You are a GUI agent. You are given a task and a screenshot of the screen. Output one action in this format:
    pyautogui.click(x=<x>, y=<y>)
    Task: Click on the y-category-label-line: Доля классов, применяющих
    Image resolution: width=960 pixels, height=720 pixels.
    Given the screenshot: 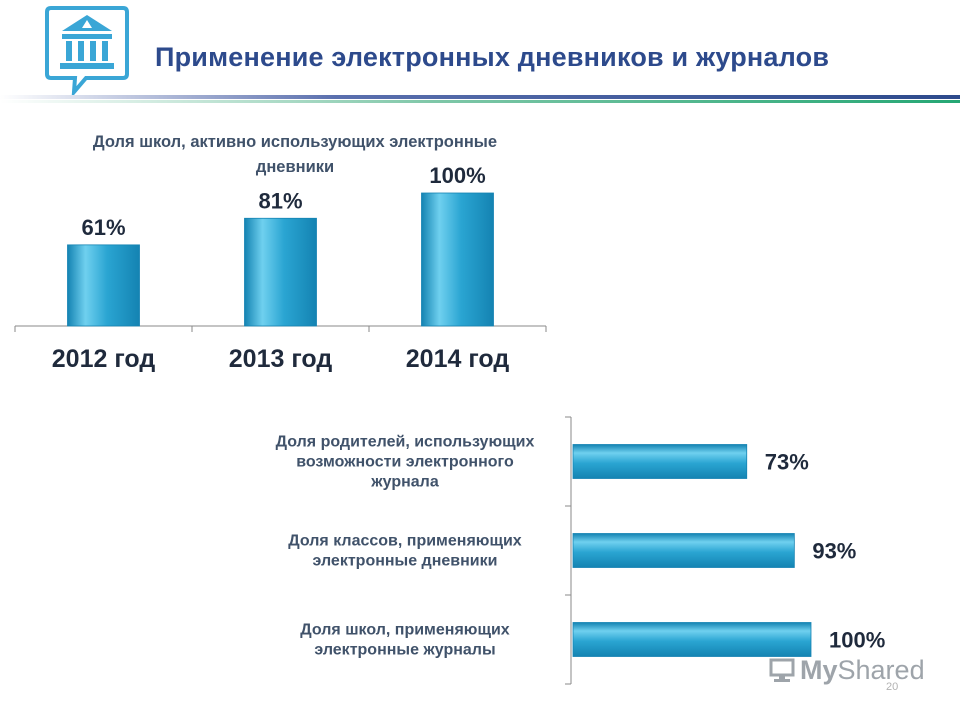 What is the action you would take?
    pyautogui.click(x=404, y=541)
    